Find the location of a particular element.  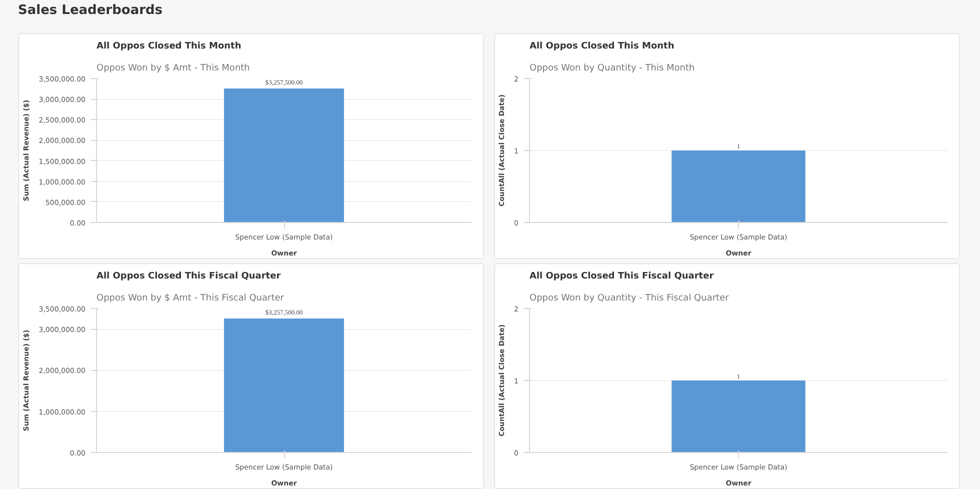

chart-subtitle: Oppos Won by $ Amt - This Fiscal Quarter is located at coordinates (190, 299).